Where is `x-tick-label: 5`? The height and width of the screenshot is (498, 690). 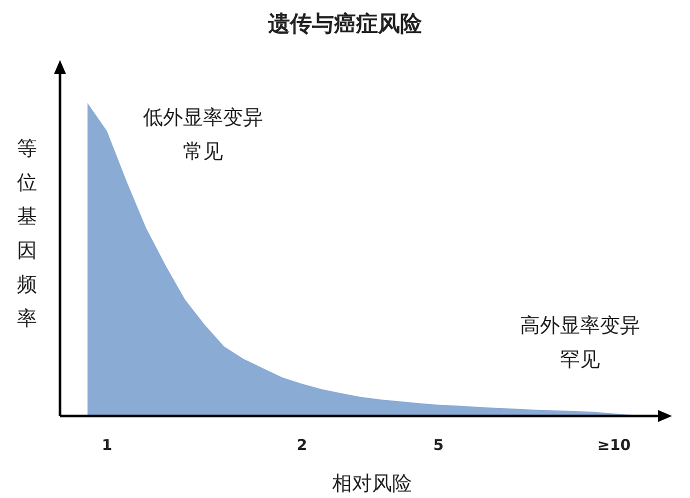
x-tick-label: 5 is located at coordinates (438, 445).